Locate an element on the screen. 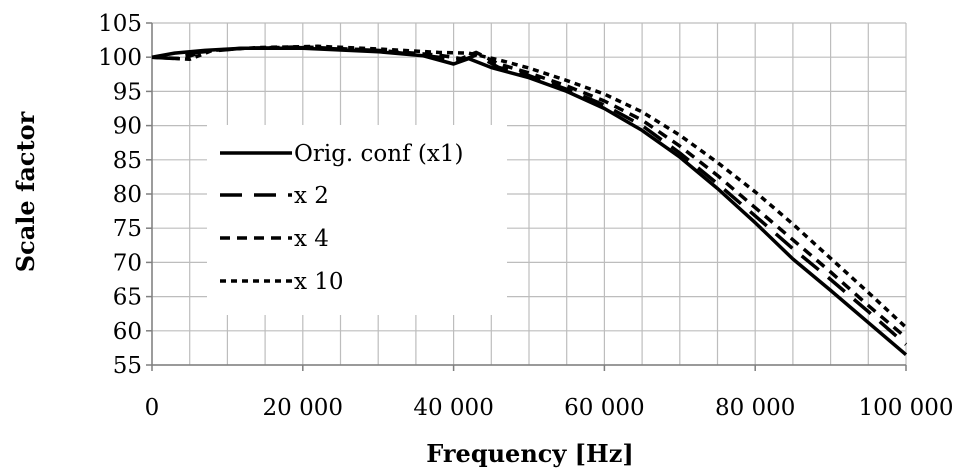  y-tick-label: 70 is located at coordinates (127, 263).